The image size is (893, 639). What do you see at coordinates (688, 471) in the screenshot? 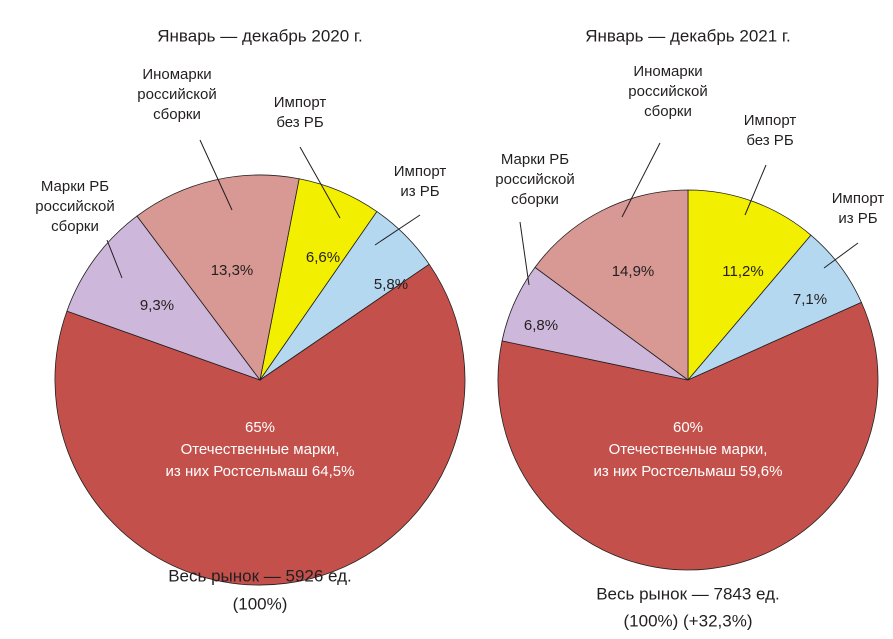
I see `slice-label: из них Ростсельмаш 59,6%` at bounding box center [688, 471].